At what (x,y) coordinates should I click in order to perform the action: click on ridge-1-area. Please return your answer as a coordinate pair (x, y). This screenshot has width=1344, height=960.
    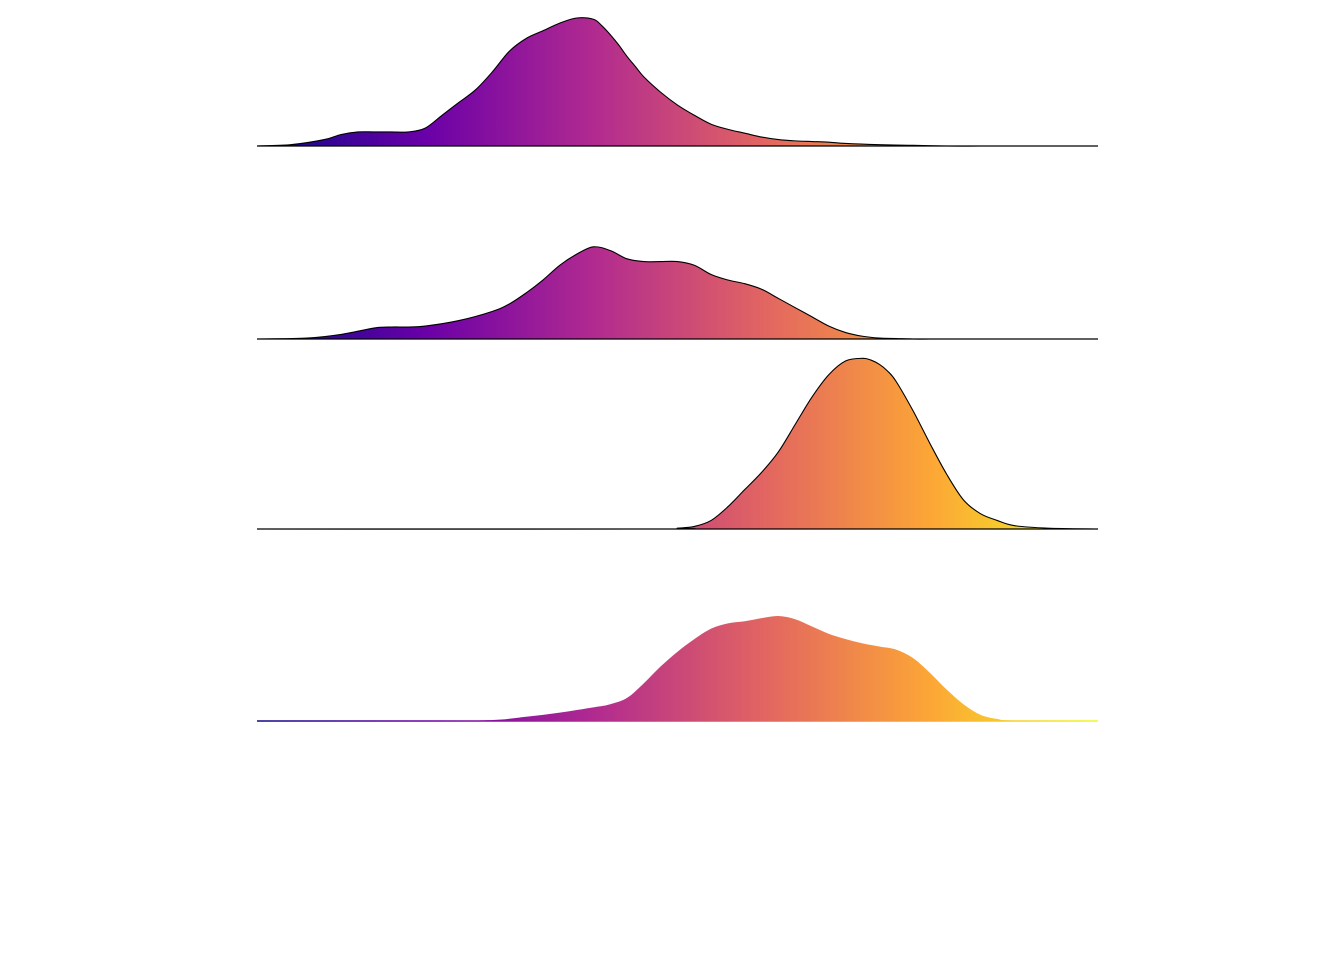
    Looking at the image, I should click on (677, 82).